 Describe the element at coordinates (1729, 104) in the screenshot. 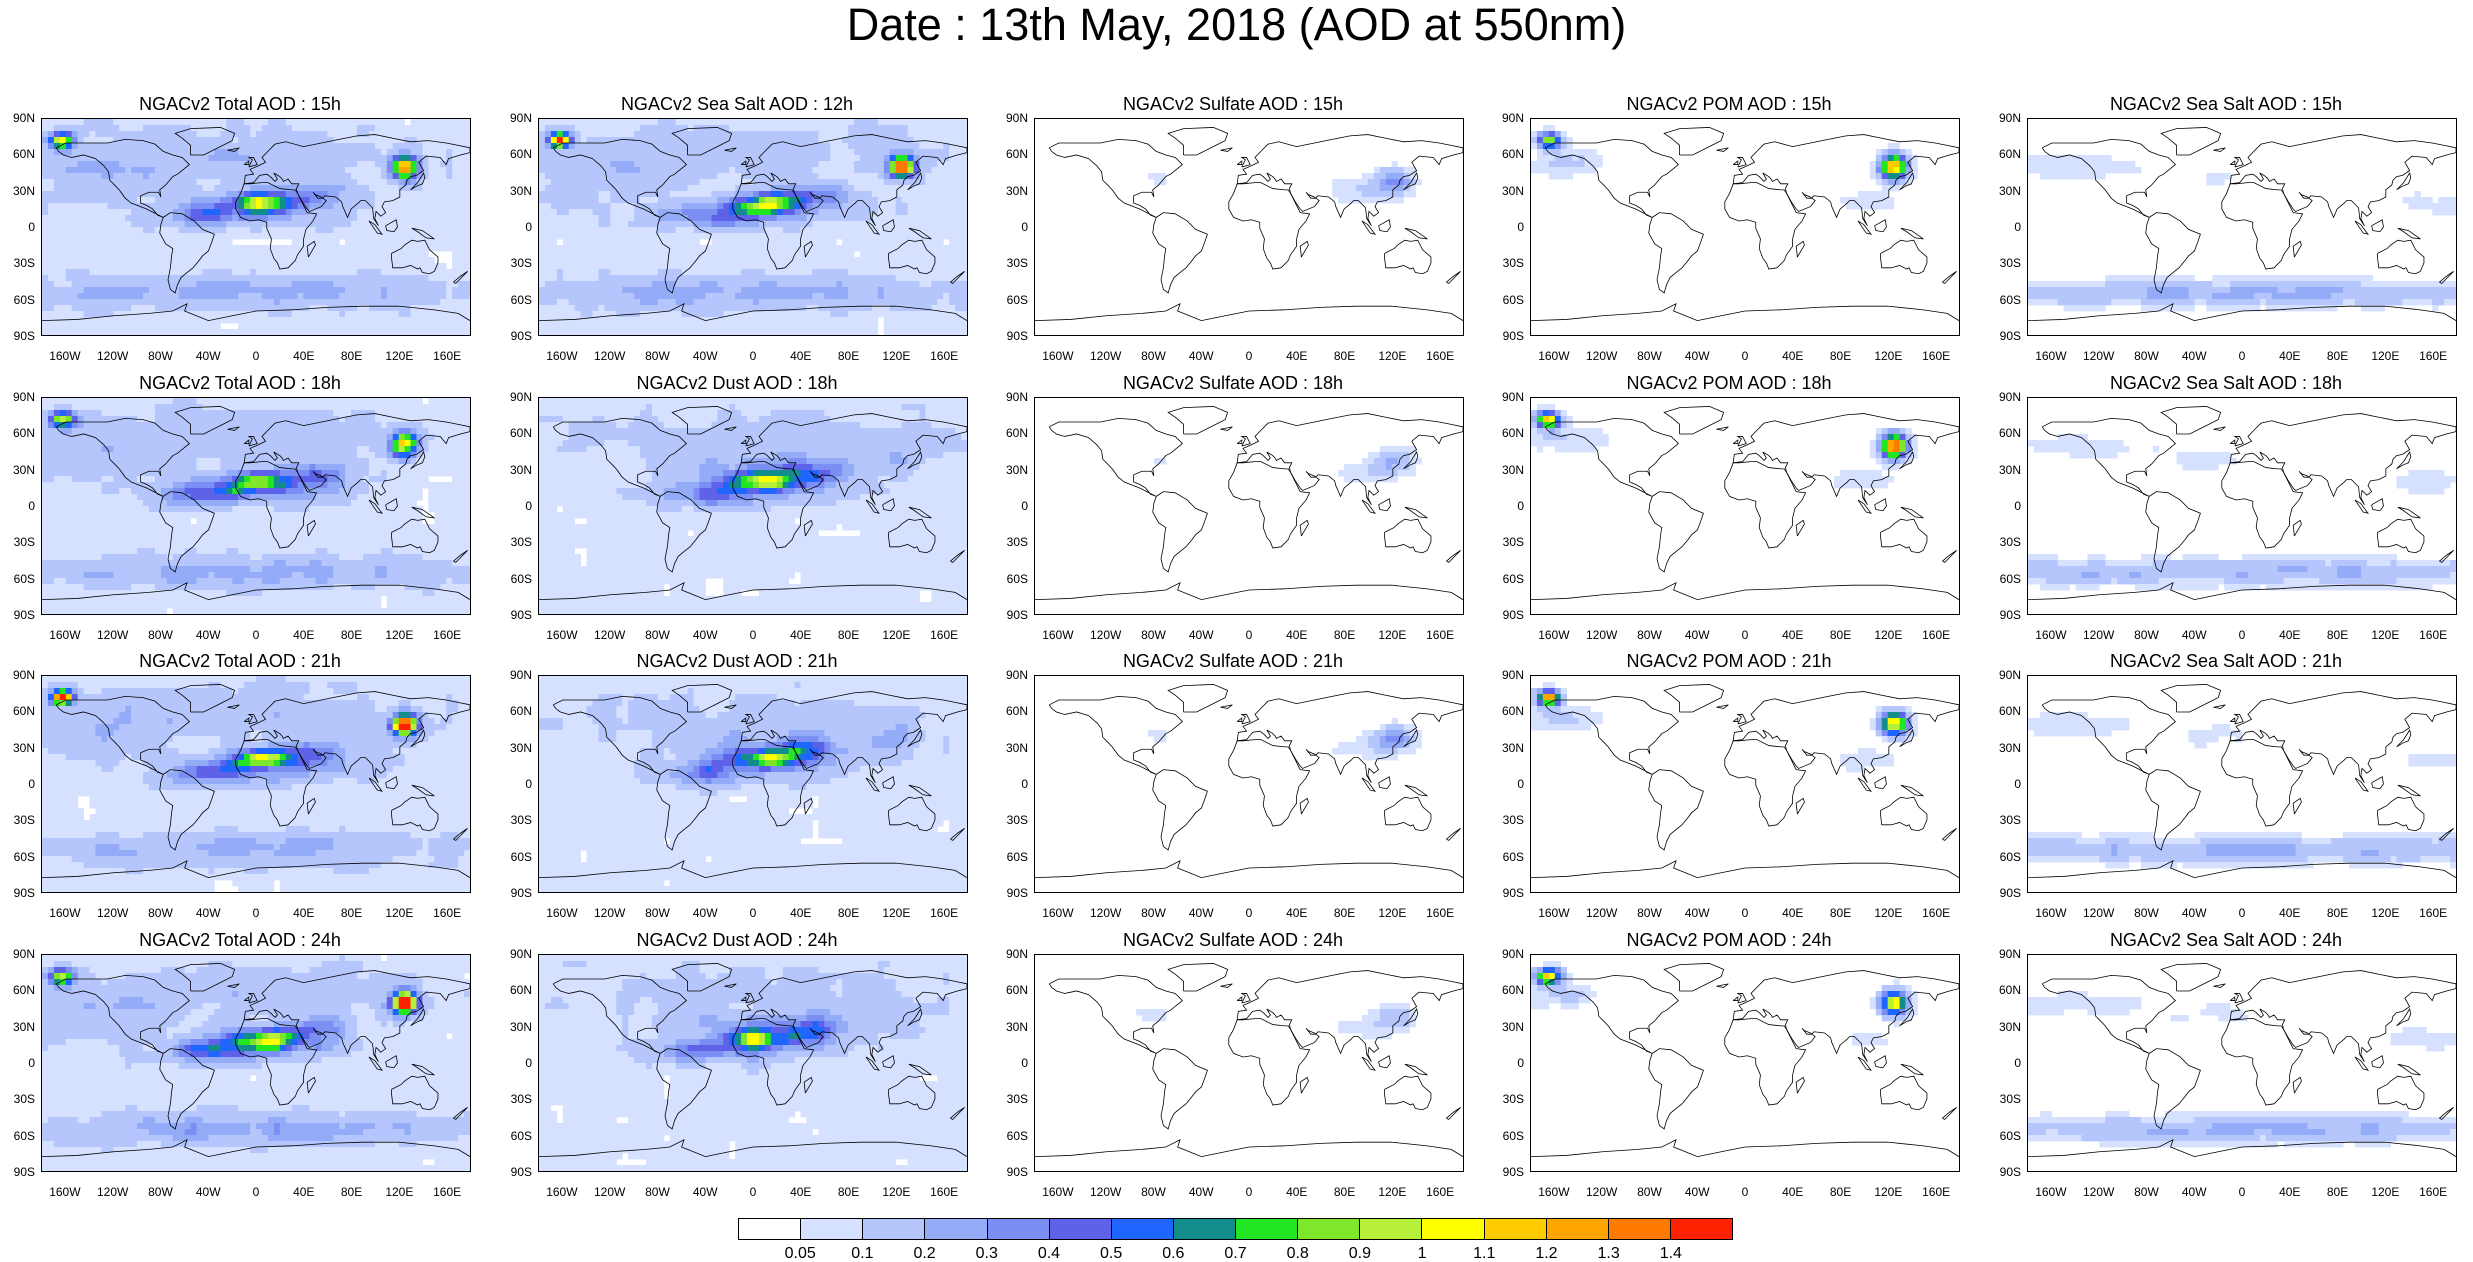

I see `panel-title: NGACv2 POM AOD : 15h` at that location.